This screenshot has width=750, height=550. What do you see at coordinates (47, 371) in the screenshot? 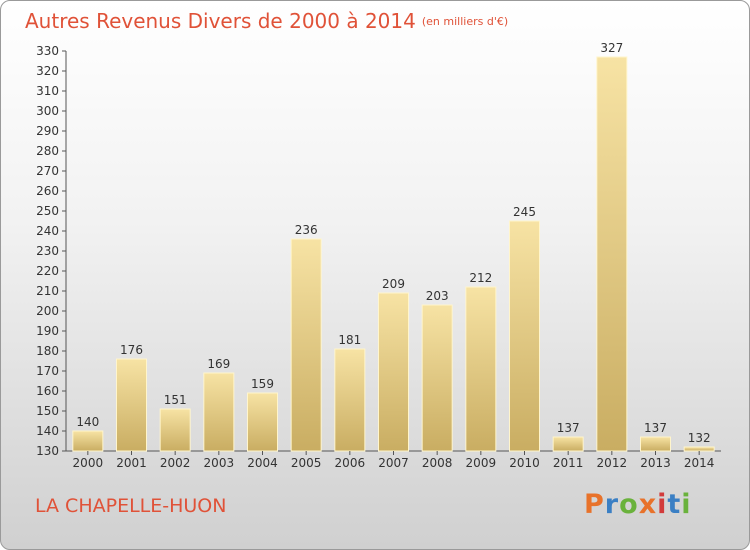
I see `y-tick-label: 170` at bounding box center [47, 371].